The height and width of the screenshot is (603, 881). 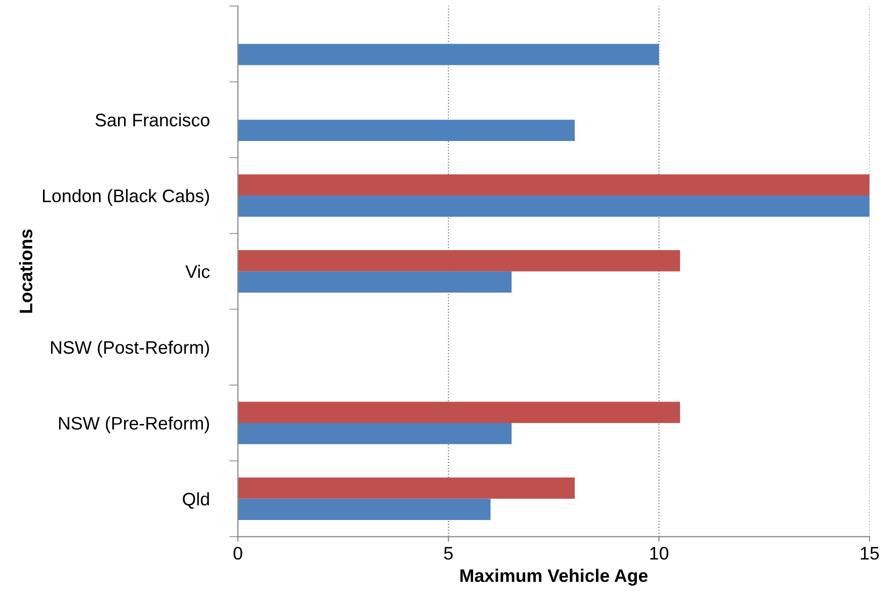 I want to click on y-tick-label: Vic, so click(x=197, y=271).